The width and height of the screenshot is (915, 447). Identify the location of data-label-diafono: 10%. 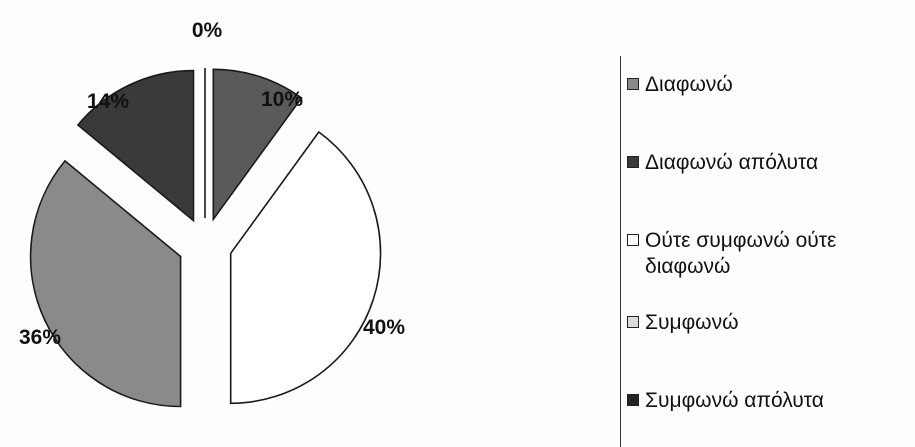
(282, 99).